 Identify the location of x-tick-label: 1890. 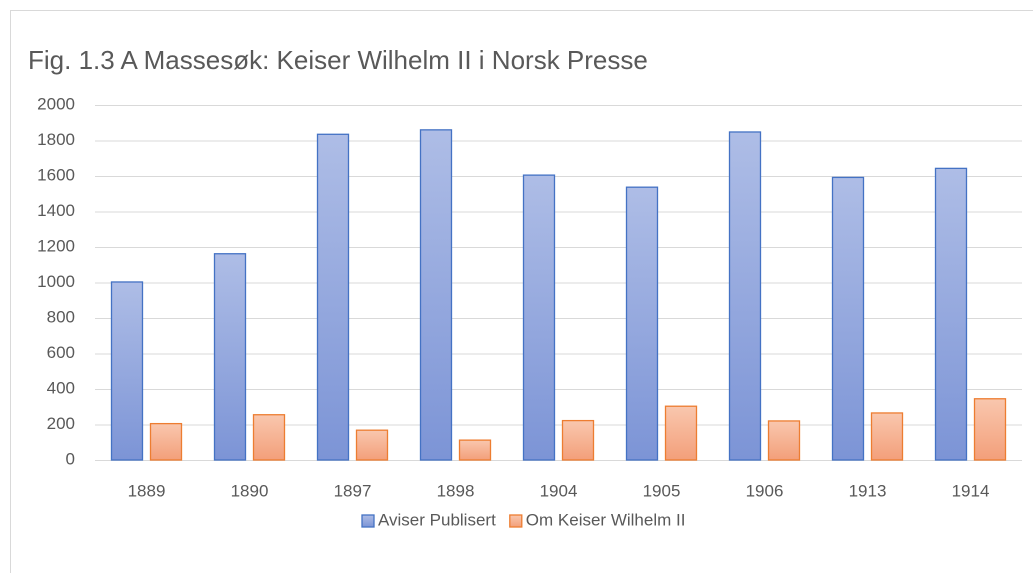
(250, 490).